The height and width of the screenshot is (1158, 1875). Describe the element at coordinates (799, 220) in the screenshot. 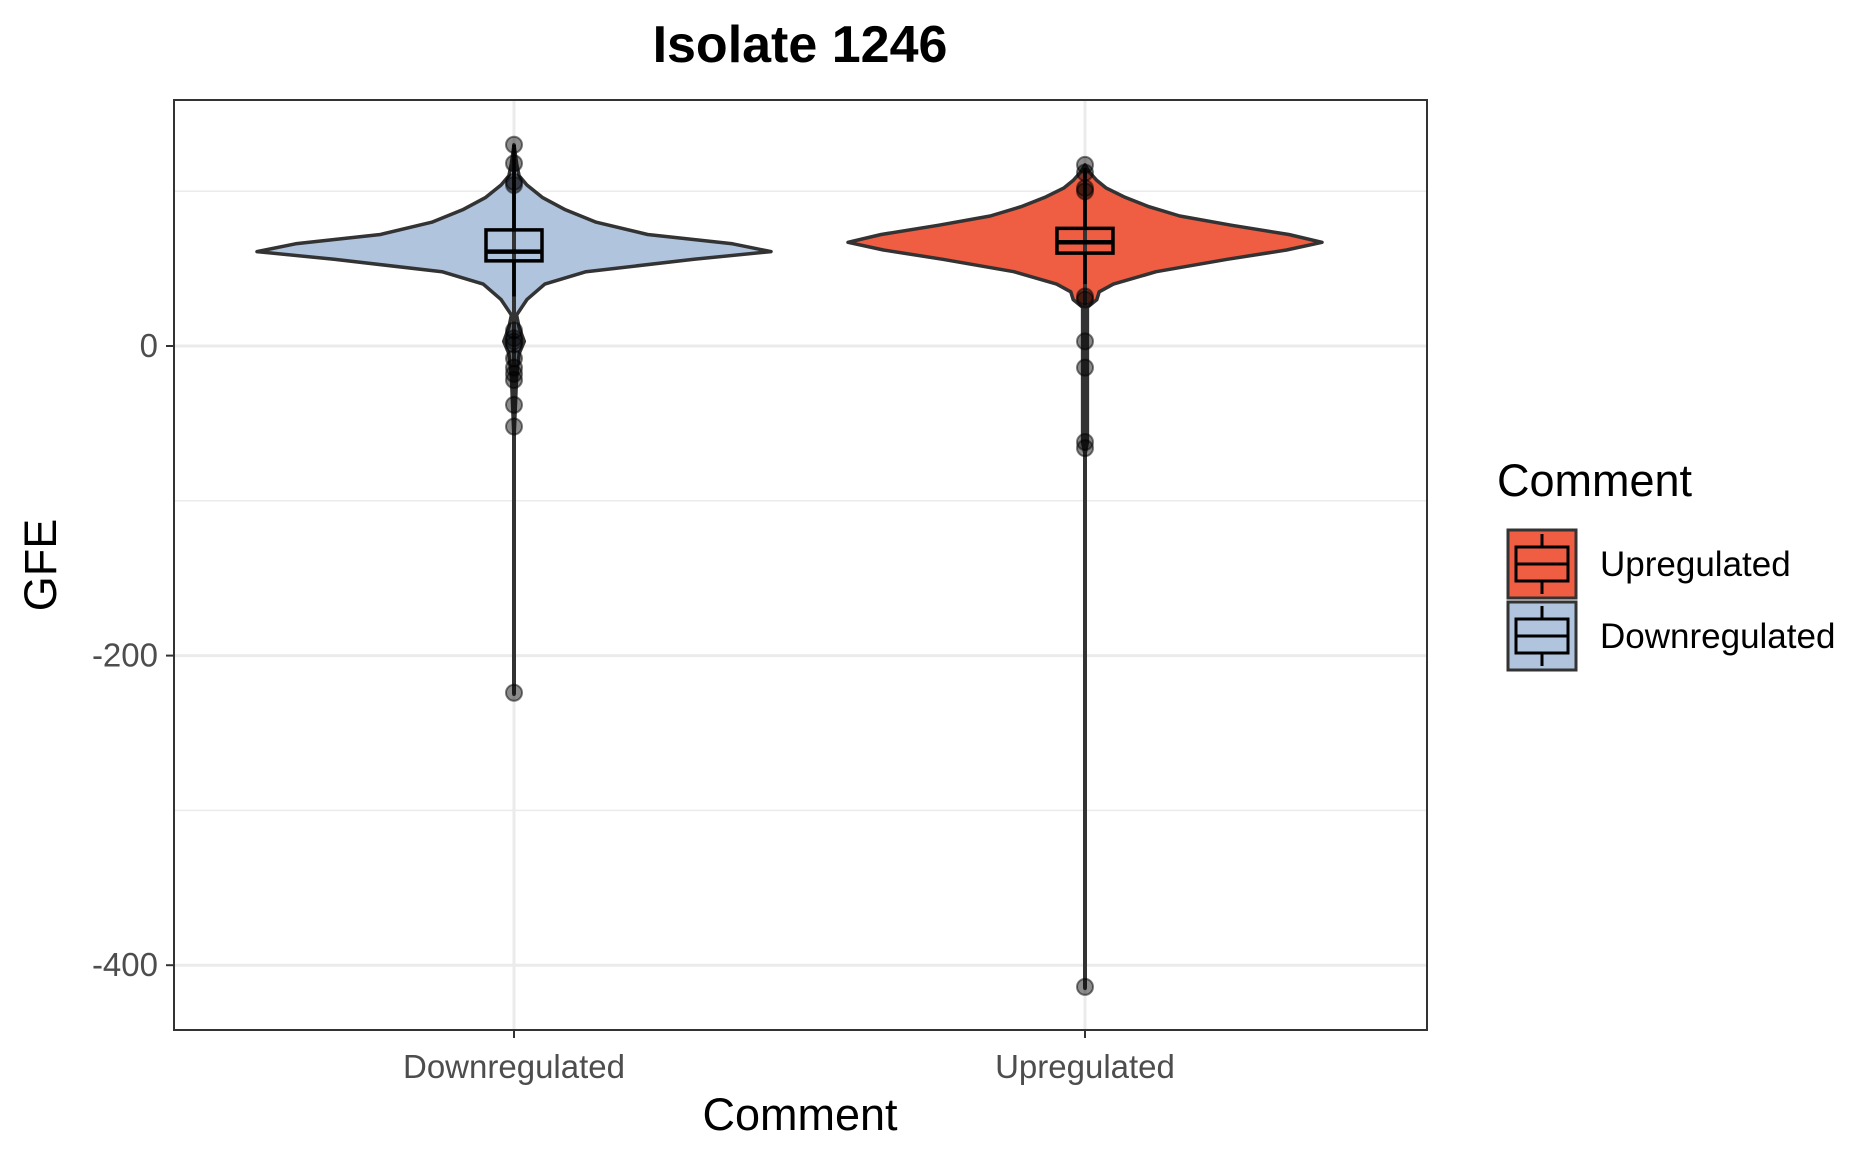

I see `boxplots` at that location.